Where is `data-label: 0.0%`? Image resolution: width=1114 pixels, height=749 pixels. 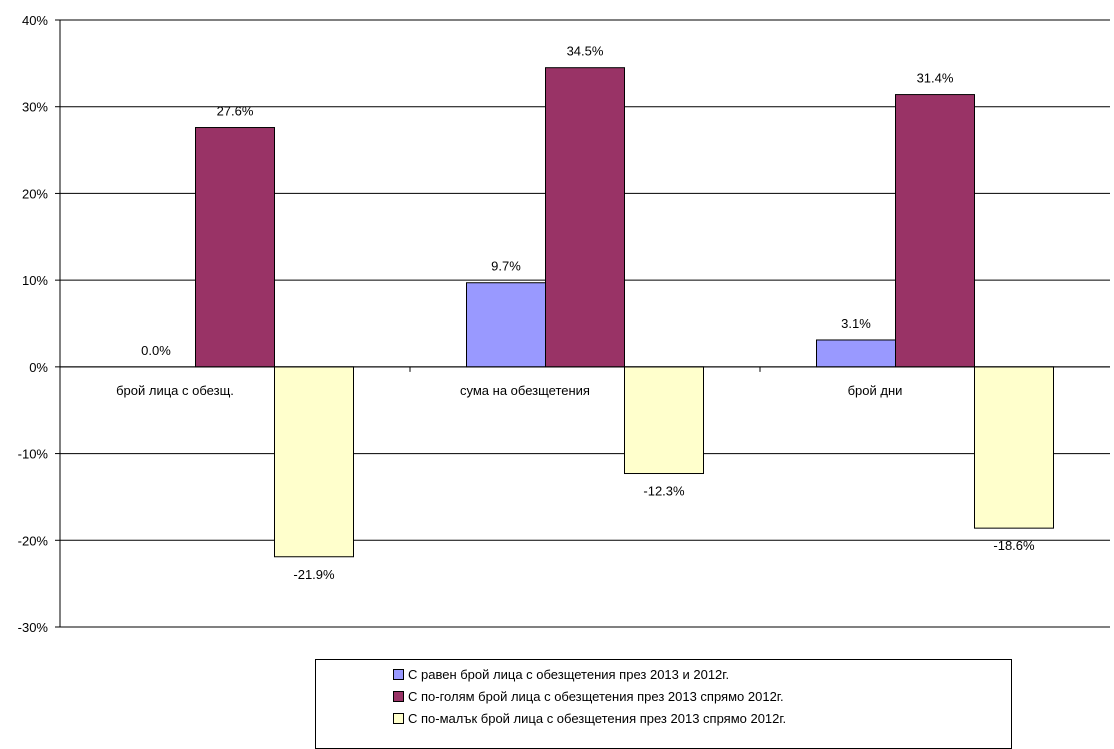
data-label: 0.0% is located at coordinates (156, 350).